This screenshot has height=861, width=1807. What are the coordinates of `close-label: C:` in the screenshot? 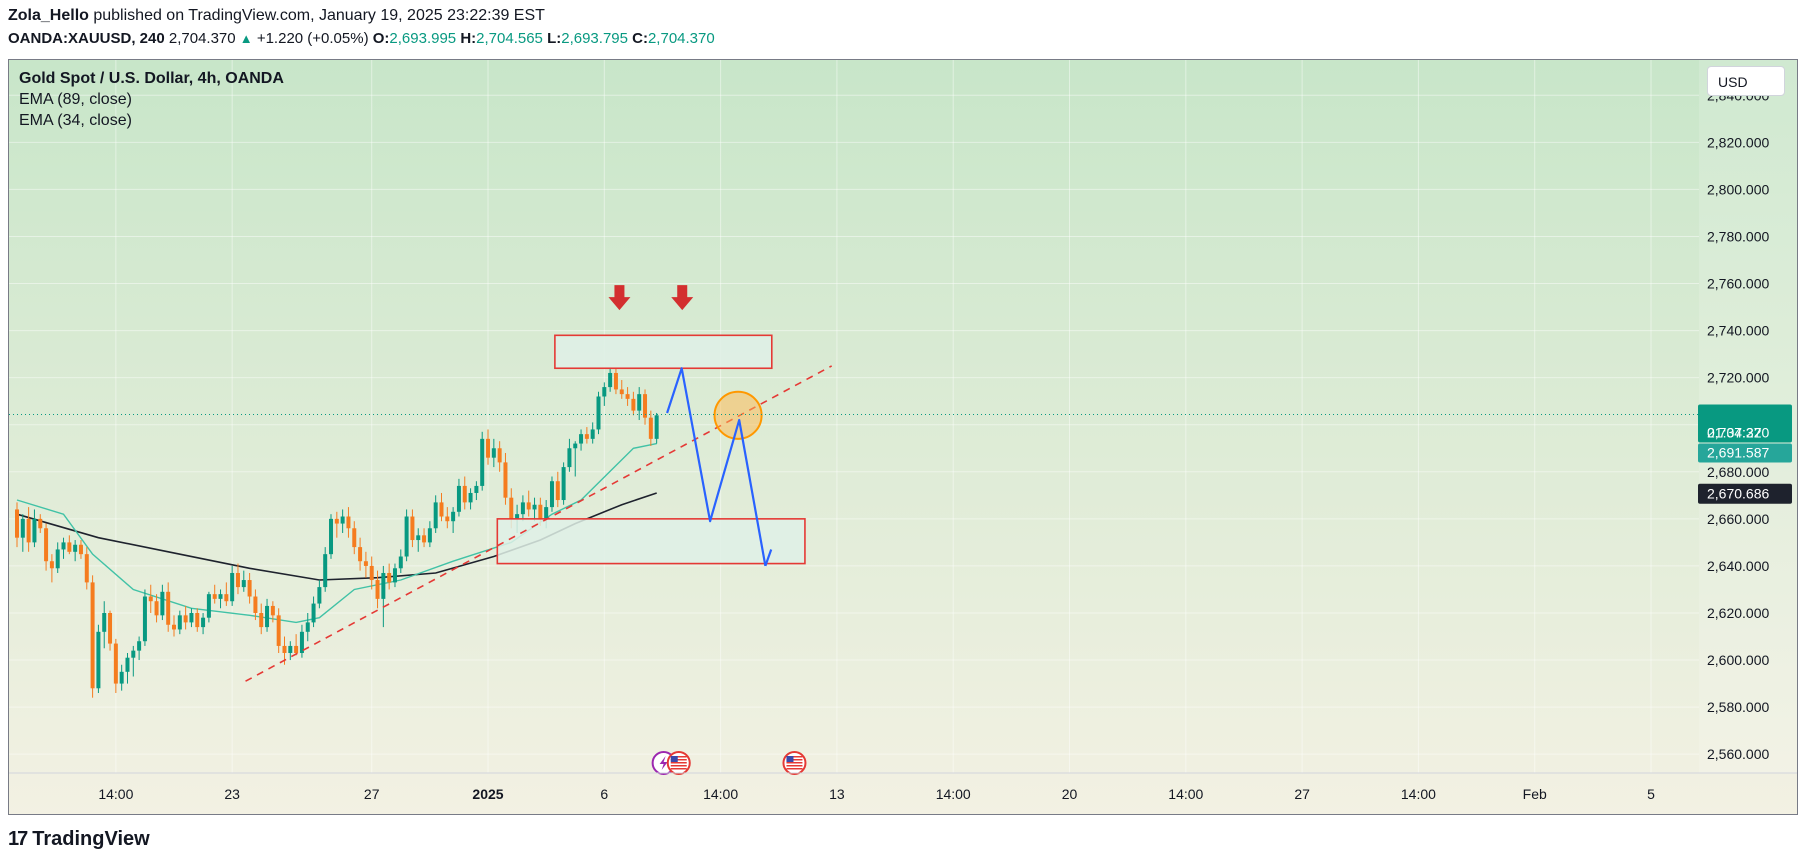 It's located at (640, 38).